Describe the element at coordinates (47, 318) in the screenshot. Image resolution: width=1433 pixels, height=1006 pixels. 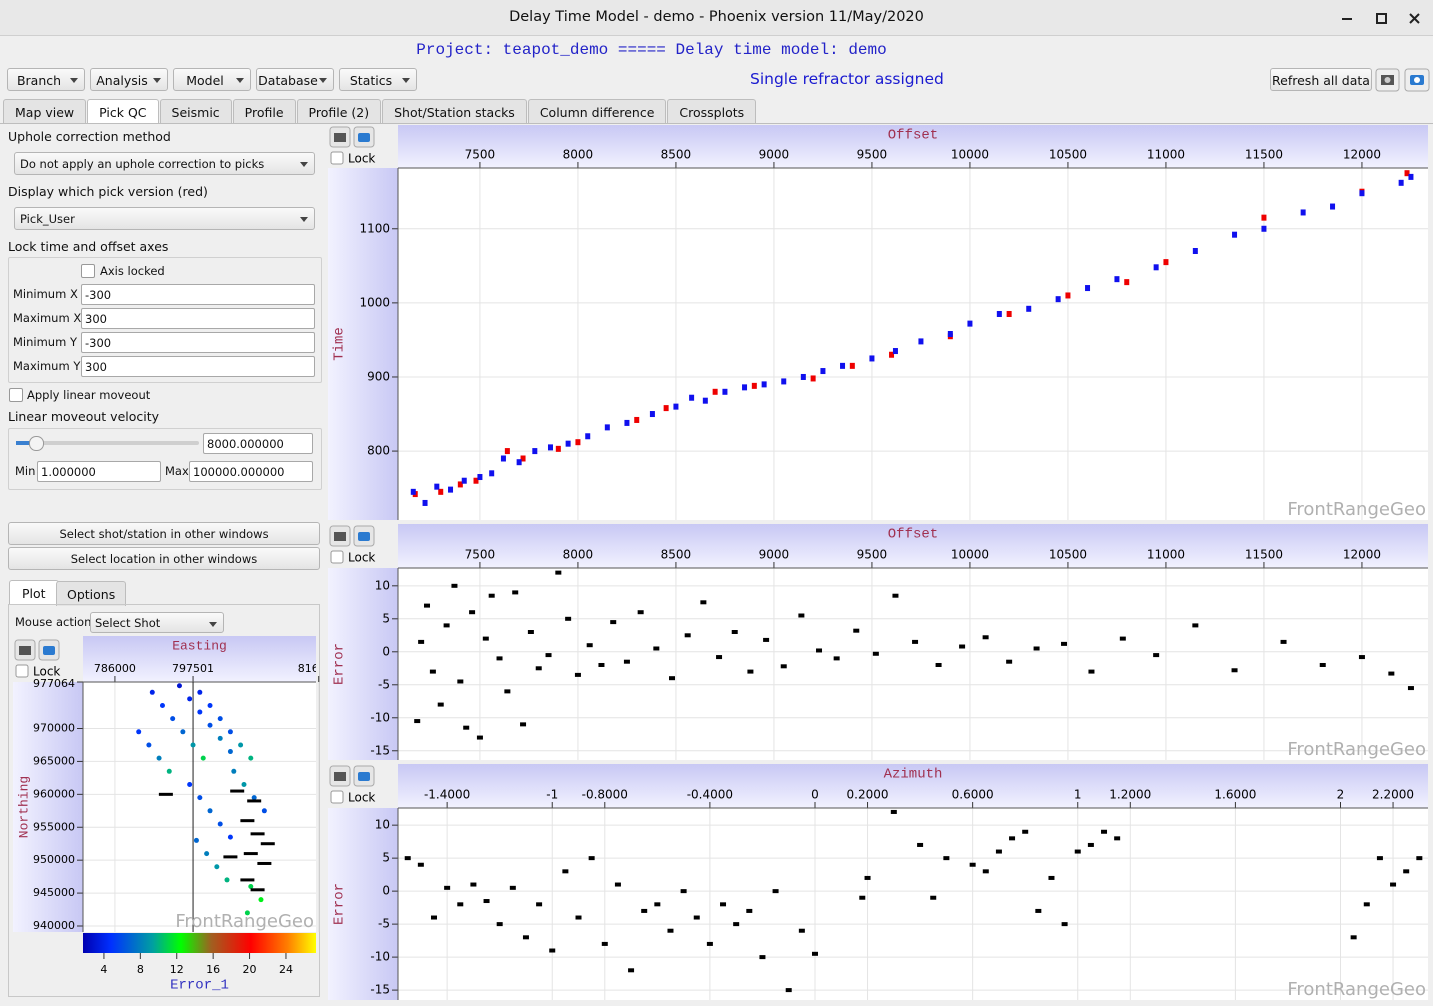
I see `limit-label: Maximum X` at that location.